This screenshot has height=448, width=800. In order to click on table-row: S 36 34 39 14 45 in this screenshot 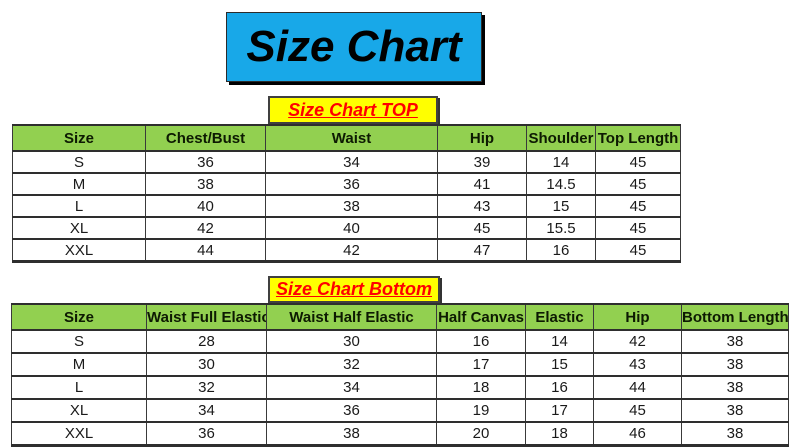, I will do `click(346, 162)`.